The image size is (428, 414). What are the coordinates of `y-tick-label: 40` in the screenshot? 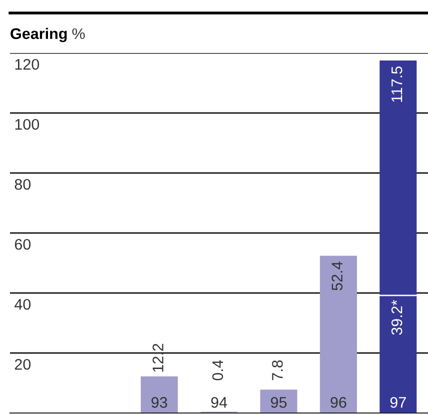 It's located at (22, 304).